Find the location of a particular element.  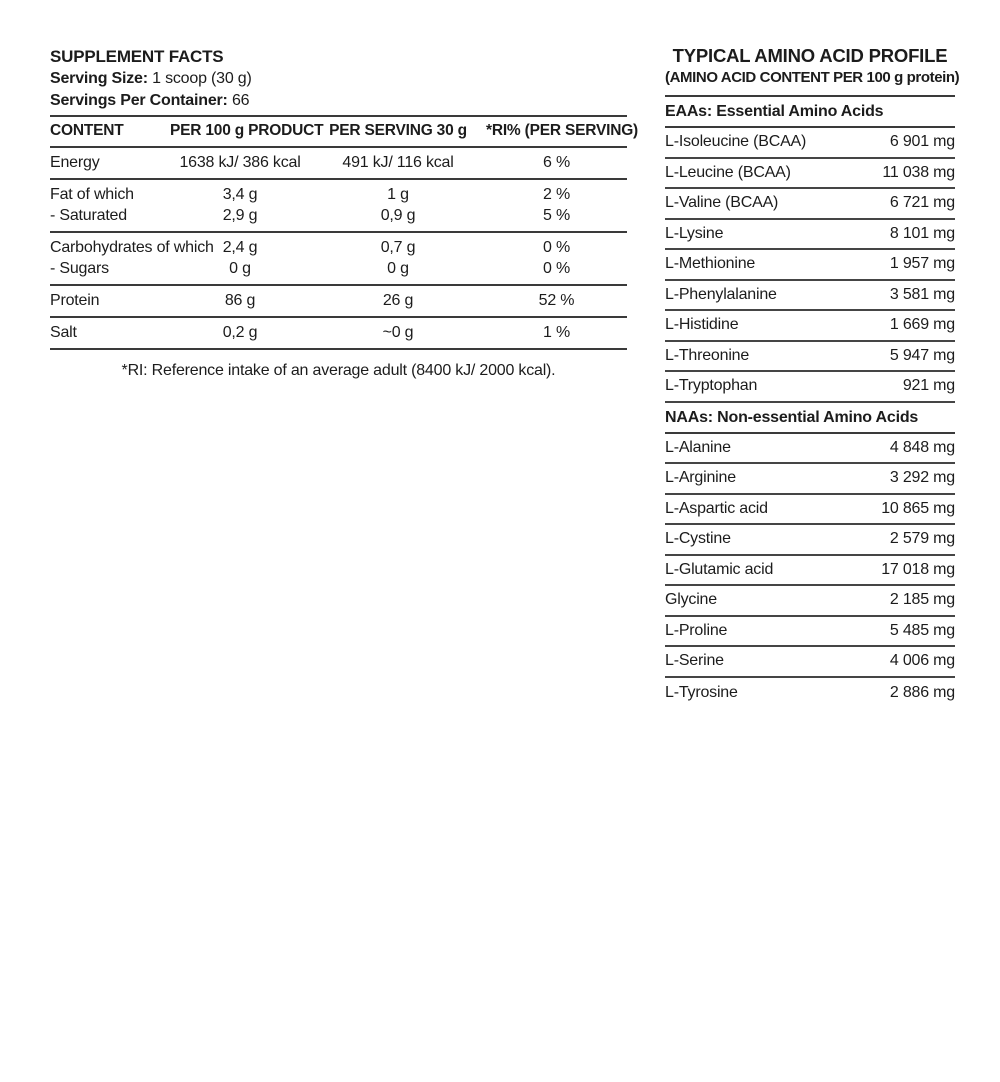

servings-per-container-line: Servings Per Container: 66 is located at coordinates (338, 101).